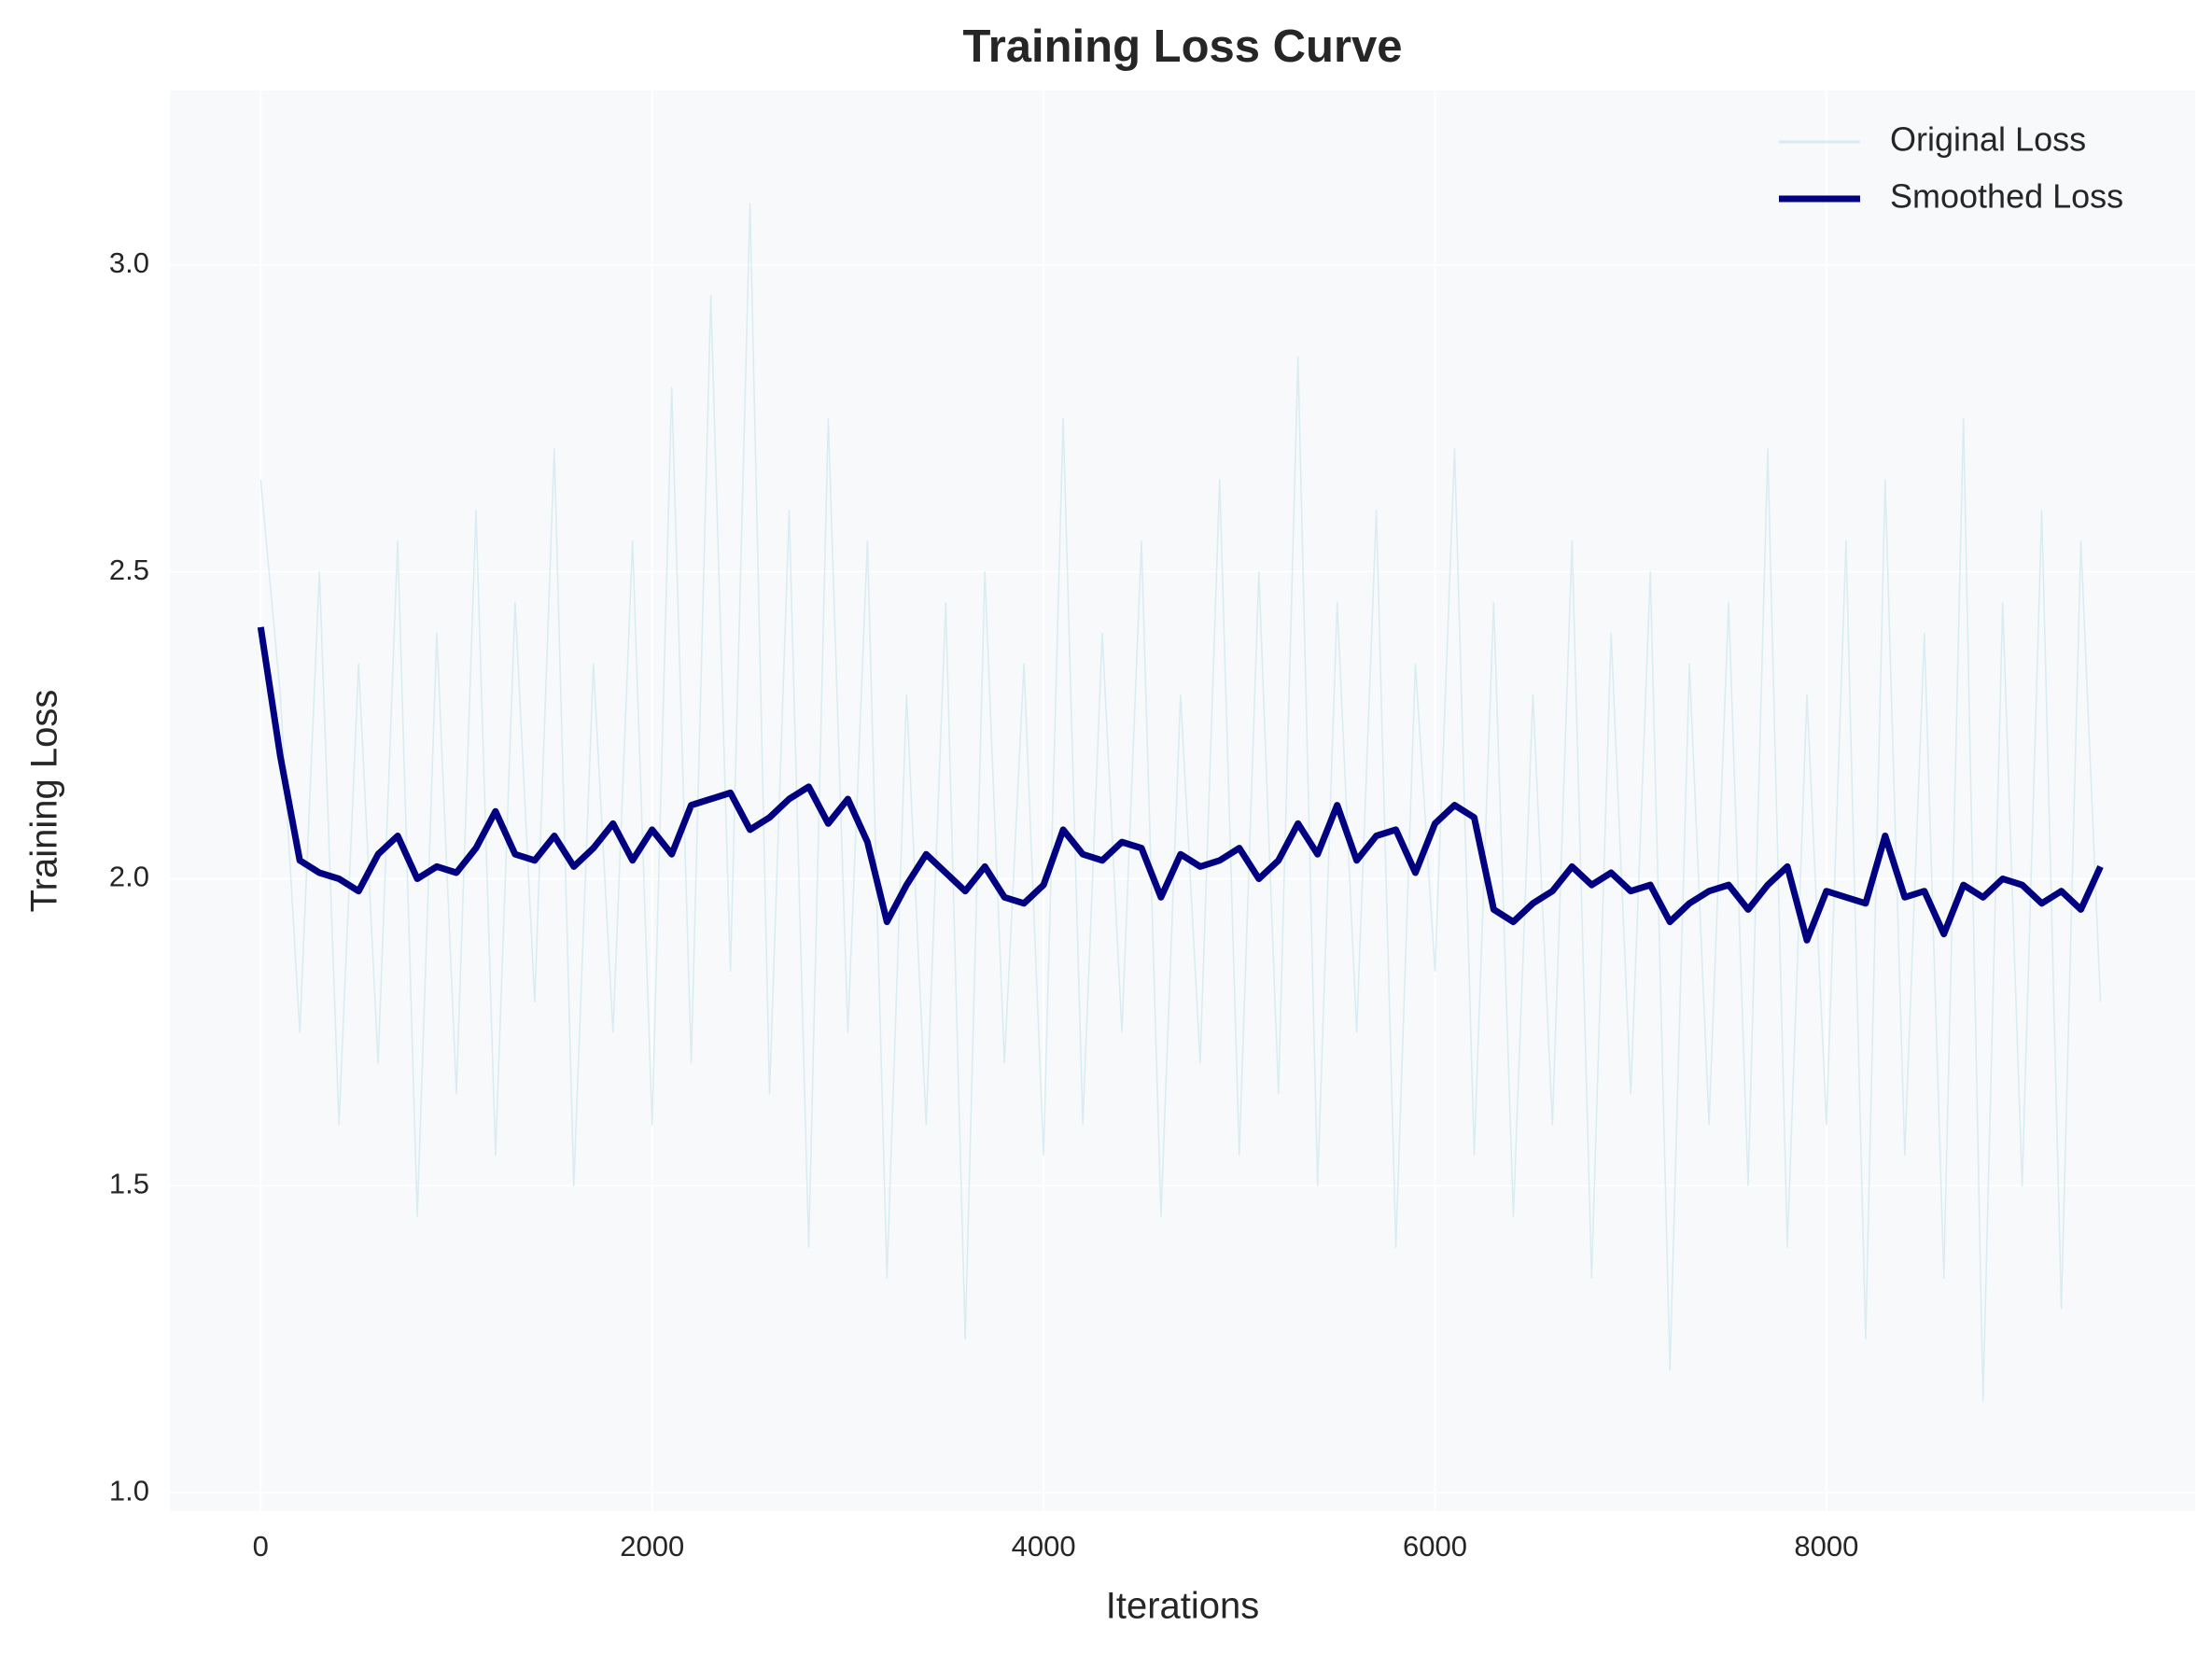  I want to click on y-axis-label: Training Loss, so click(44, 802).